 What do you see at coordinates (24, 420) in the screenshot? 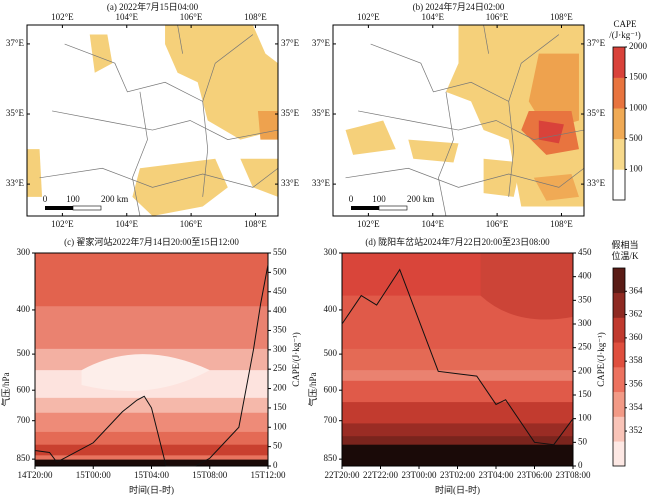
I see `y-tick-label: 700` at bounding box center [24, 420].